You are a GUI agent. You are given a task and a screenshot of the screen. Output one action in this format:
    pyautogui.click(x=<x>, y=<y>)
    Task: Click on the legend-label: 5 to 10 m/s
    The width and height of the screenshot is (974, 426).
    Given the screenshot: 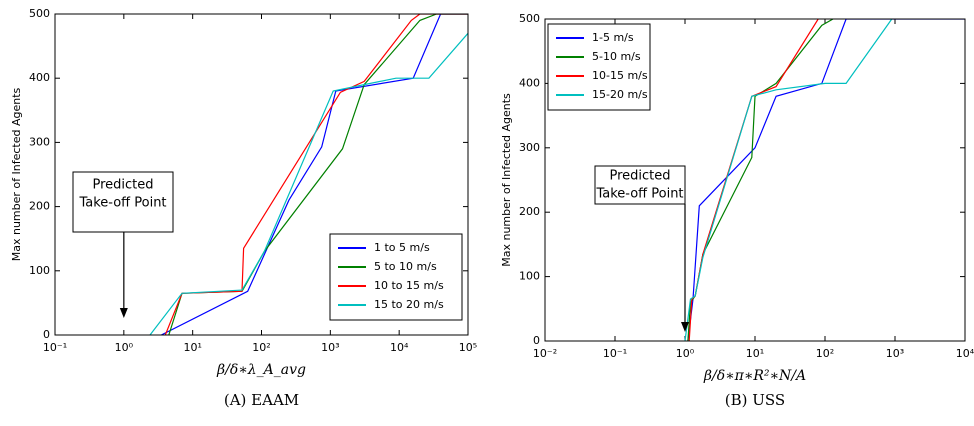 What is the action you would take?
    pyautogui.click(x=405, y=266)
    